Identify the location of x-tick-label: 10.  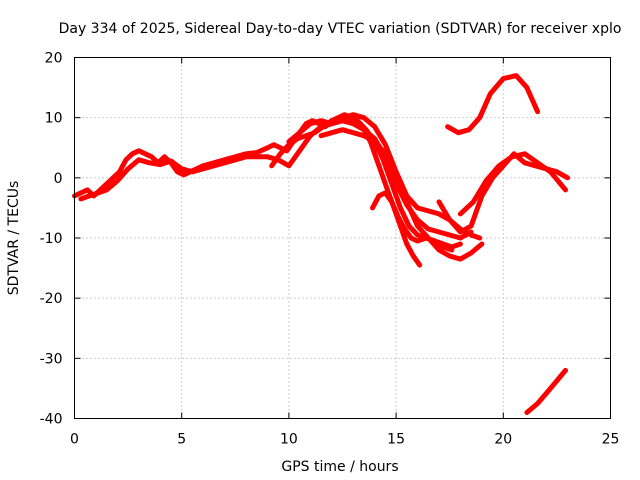
(289, 440).